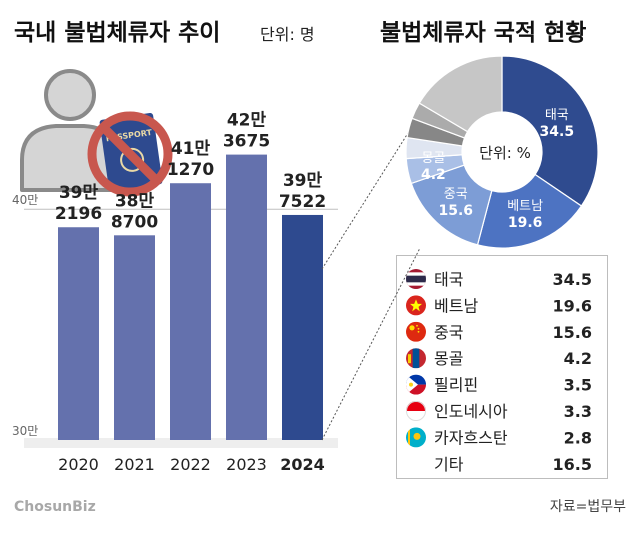 The width and height of the screenshot is (640, 535). Describe the element at coordinates (456, 194) in the screenshot. I see `donut-slice-name: 중국` at that location.